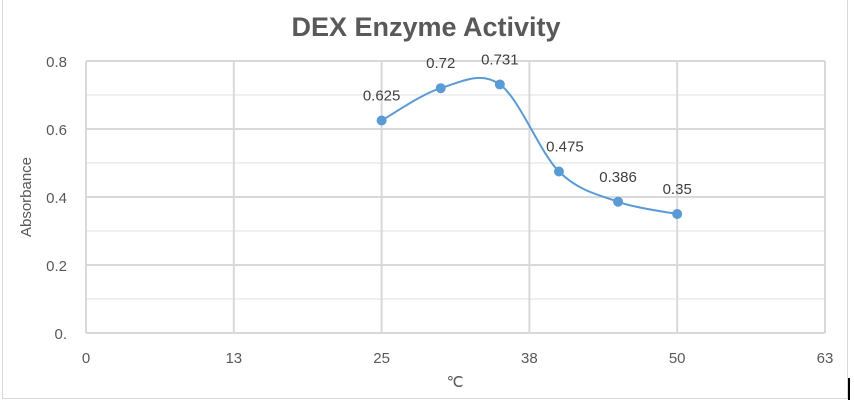 The image size is (854, 403). Describe the element at coordinates (382, 96) in the screenshot. I see `data-label: 0.625` at that location.